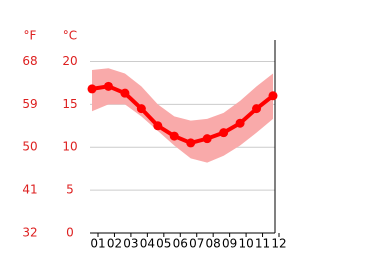 This screenshot has height=273, width=365. I want to click on y-tick-label: 5, so click(70, 190).